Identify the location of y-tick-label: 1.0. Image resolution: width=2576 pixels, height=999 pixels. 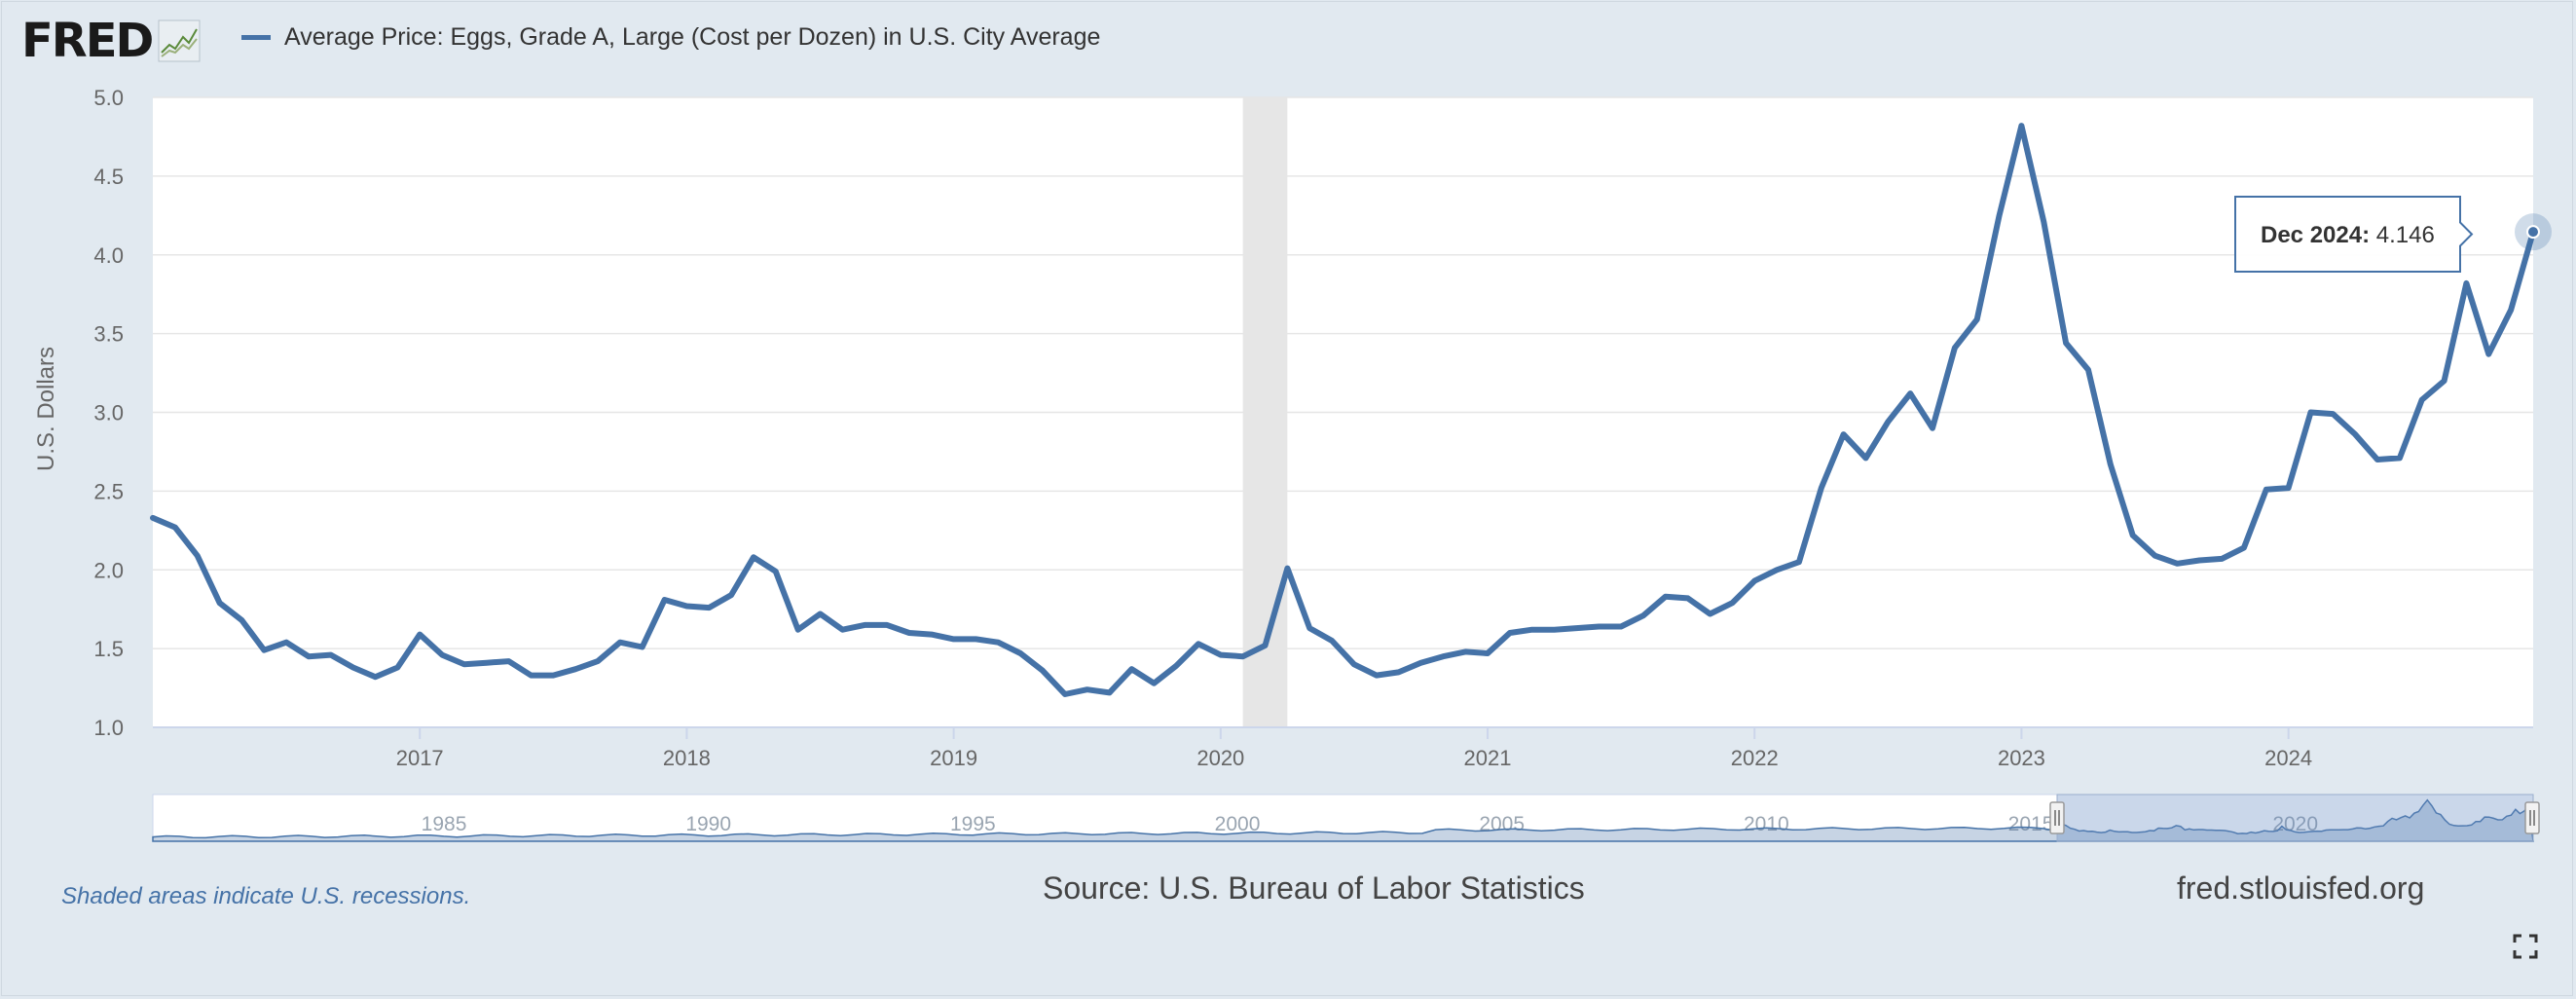
(108, 728).